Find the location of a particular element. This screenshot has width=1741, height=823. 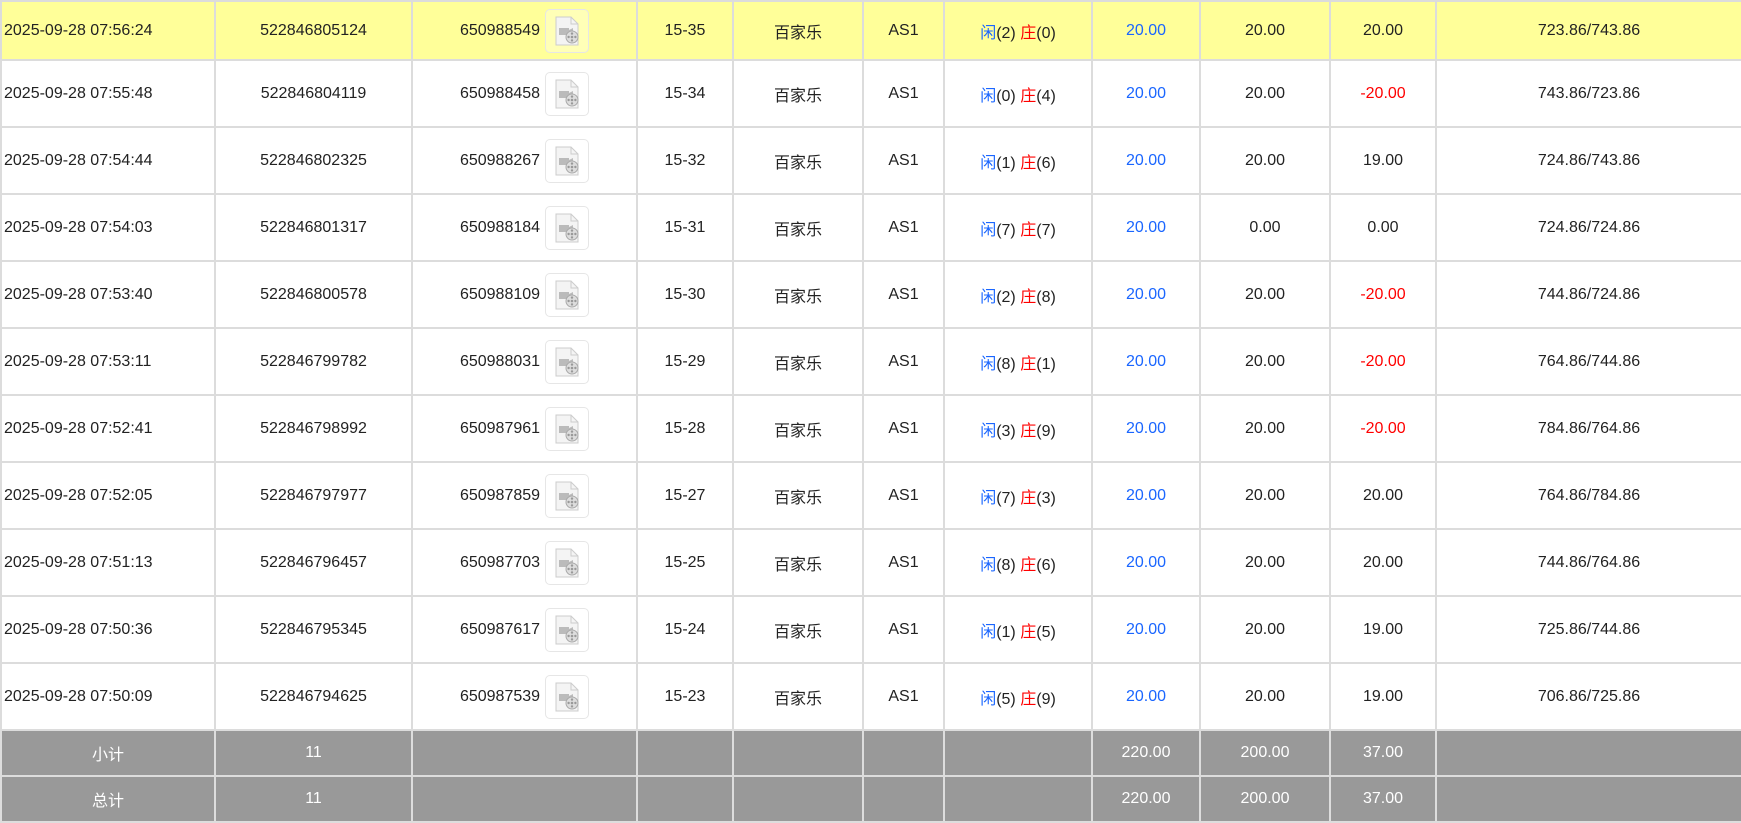

bet-id: 522846796457 is located at coordinates (313, 562).